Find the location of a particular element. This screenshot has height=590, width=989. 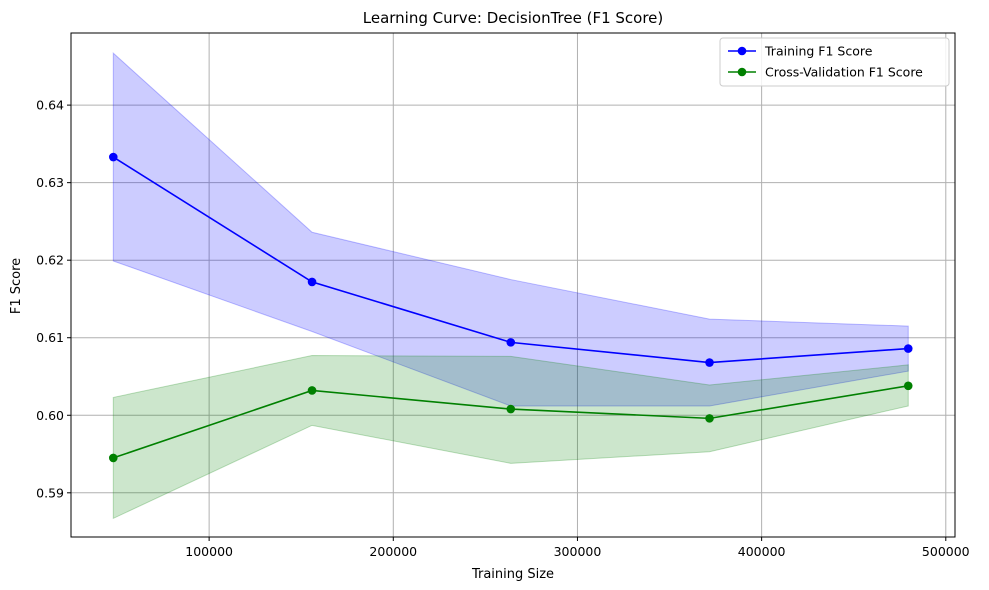

y-tick-label: 0.61 is located at coordinates (50, 337).